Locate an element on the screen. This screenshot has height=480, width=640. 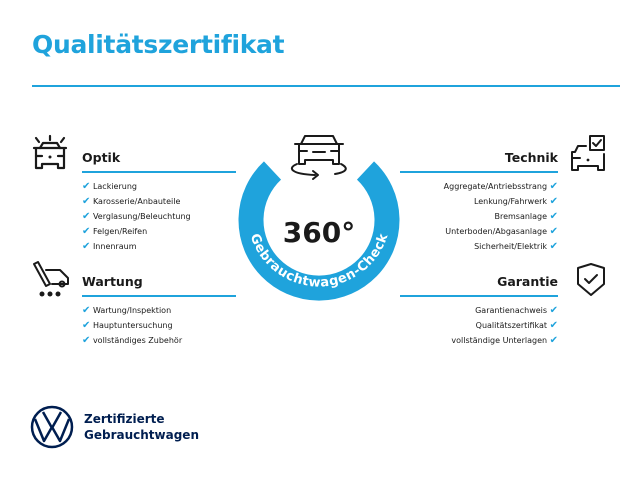
brand-text: Zertifizierte Gebrauchtwagen is located at coordinates (141, 427).